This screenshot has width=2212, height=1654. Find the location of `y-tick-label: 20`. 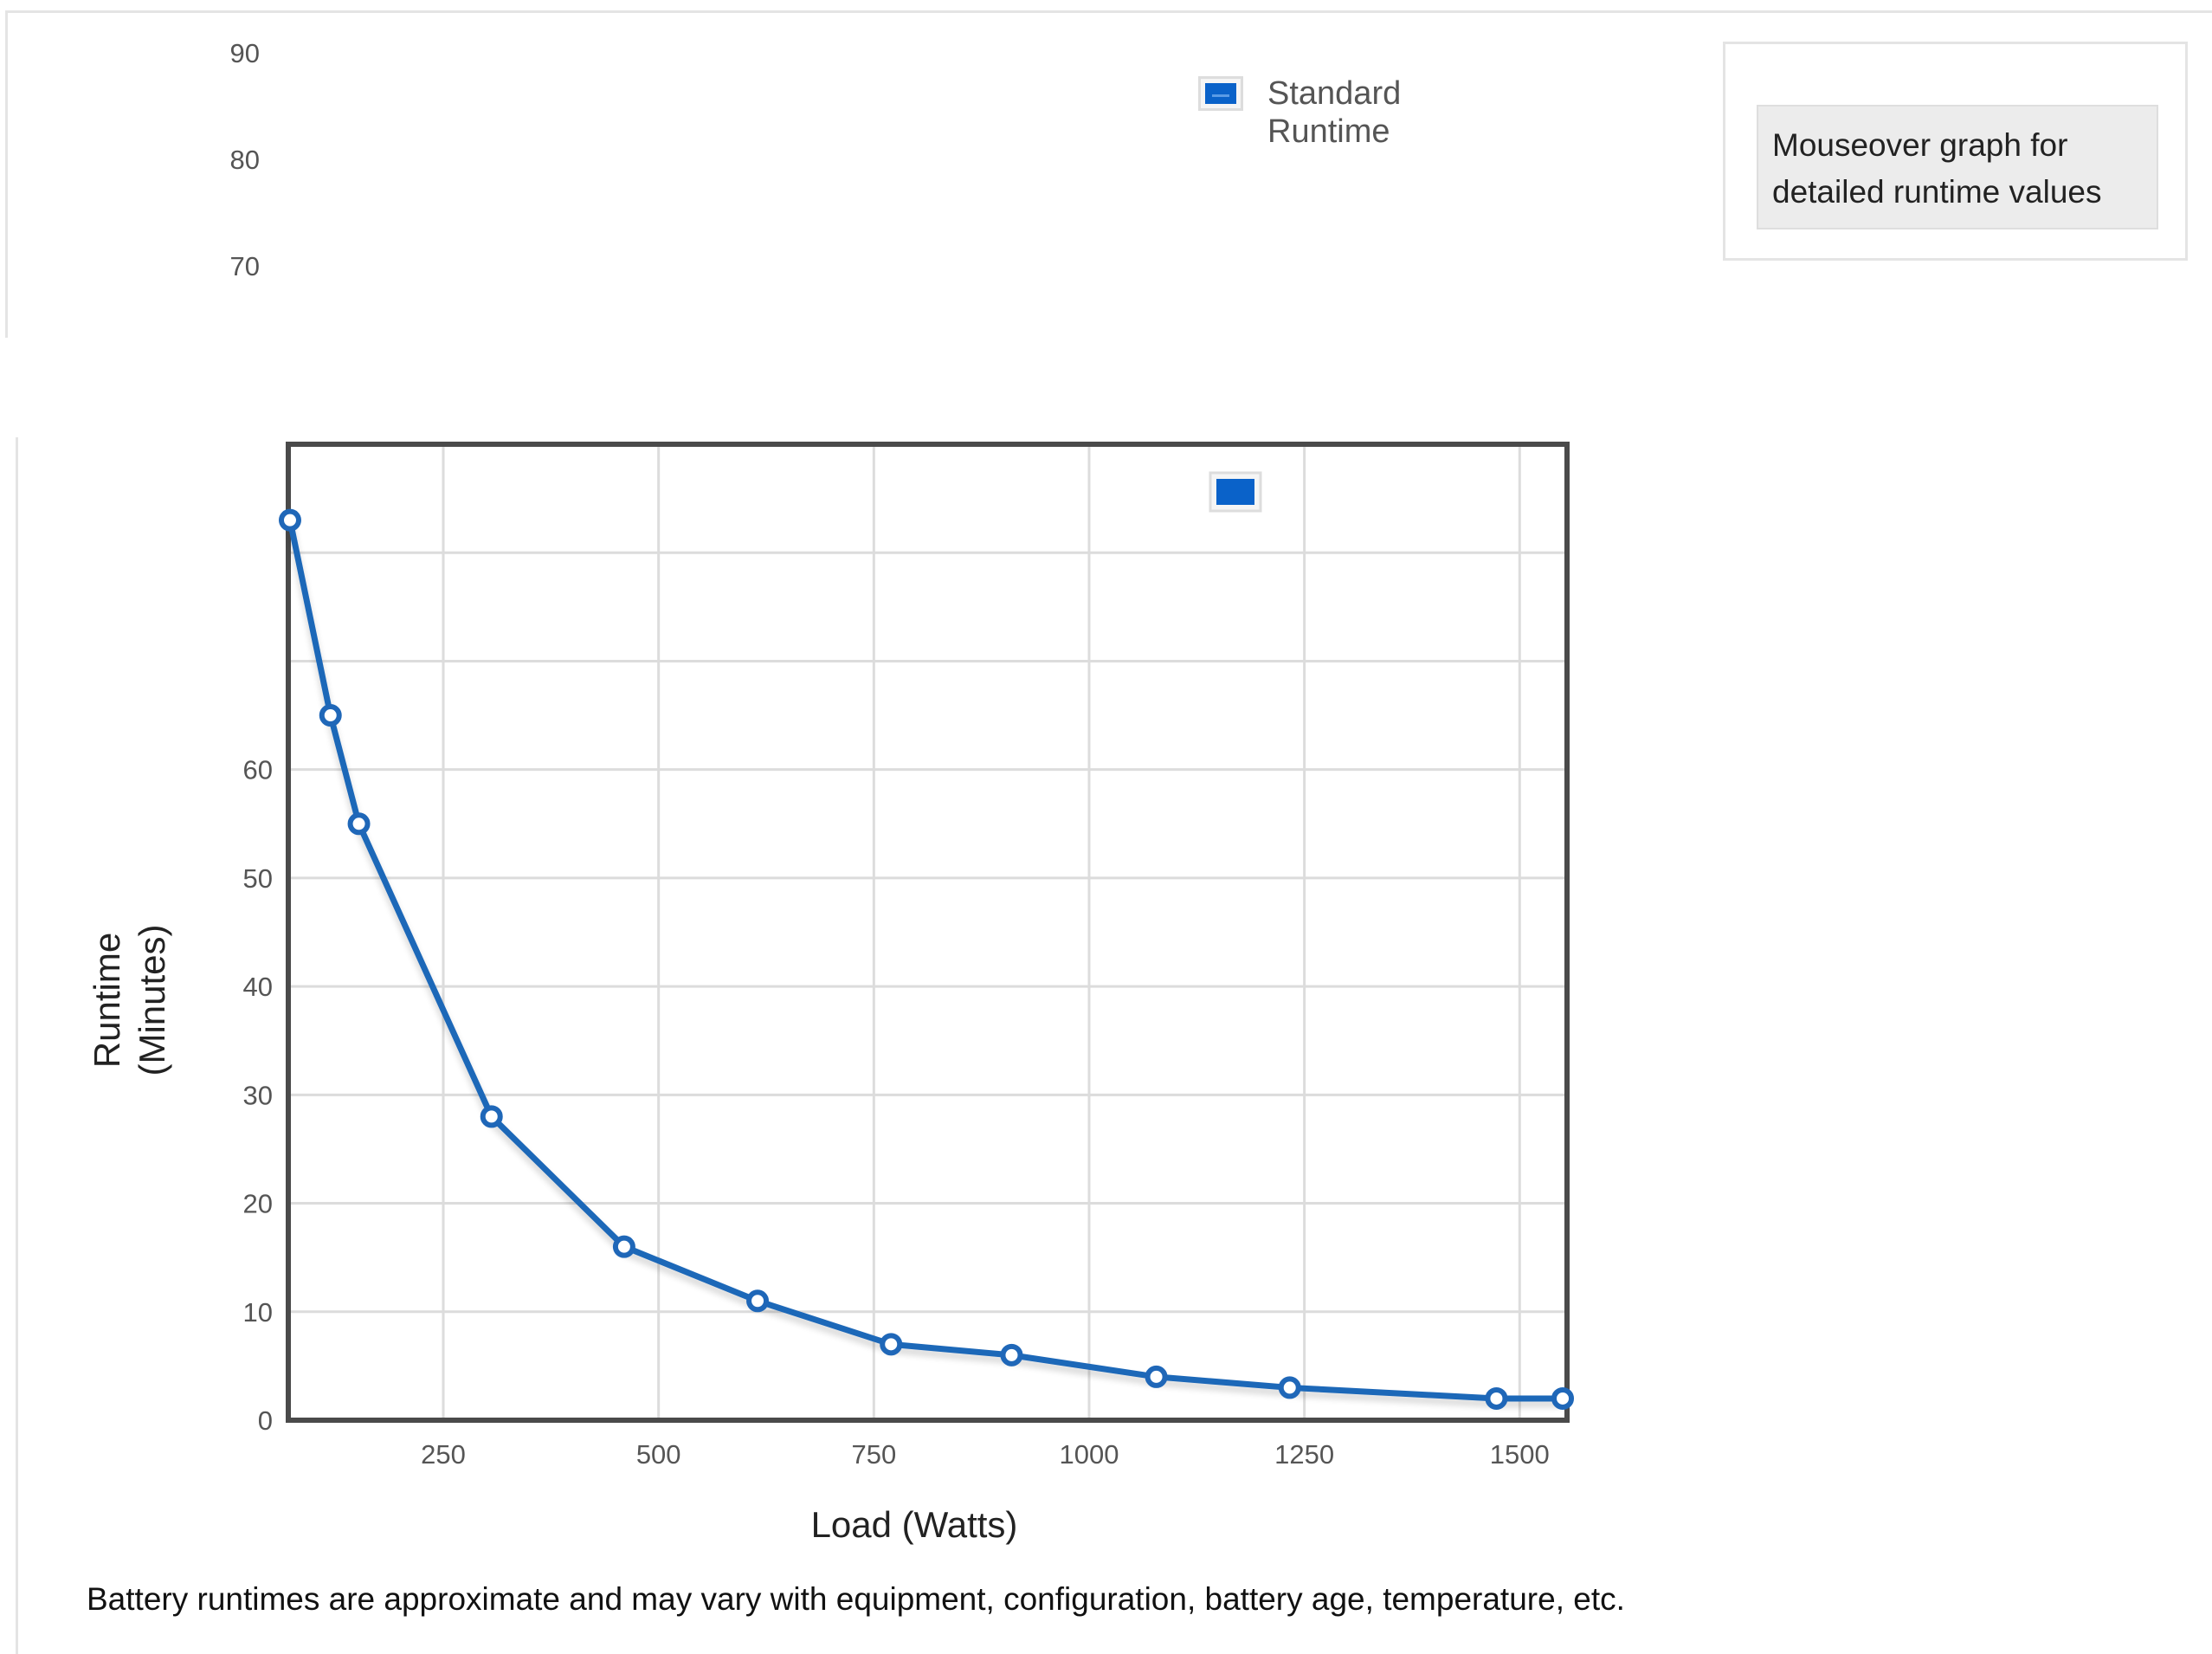

y-tick-label: 20 is located at coordinates (258, 1204).